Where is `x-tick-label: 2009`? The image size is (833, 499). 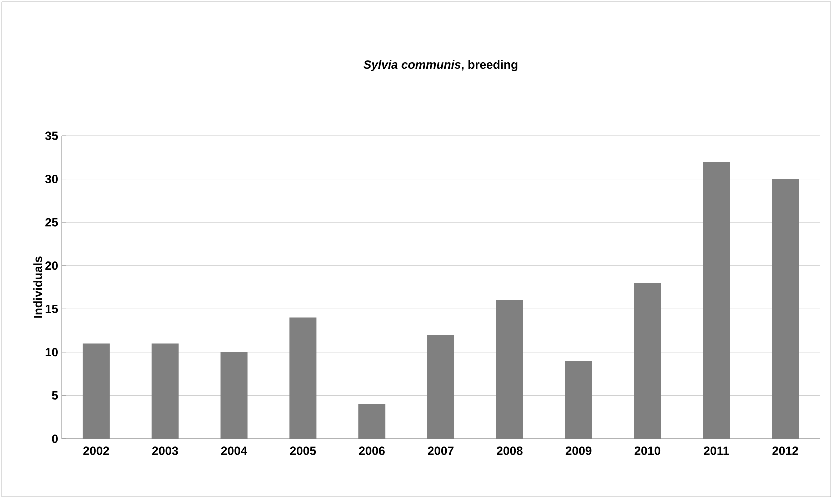 x-tick-label: 2009 is located at coordinates (579, 451).